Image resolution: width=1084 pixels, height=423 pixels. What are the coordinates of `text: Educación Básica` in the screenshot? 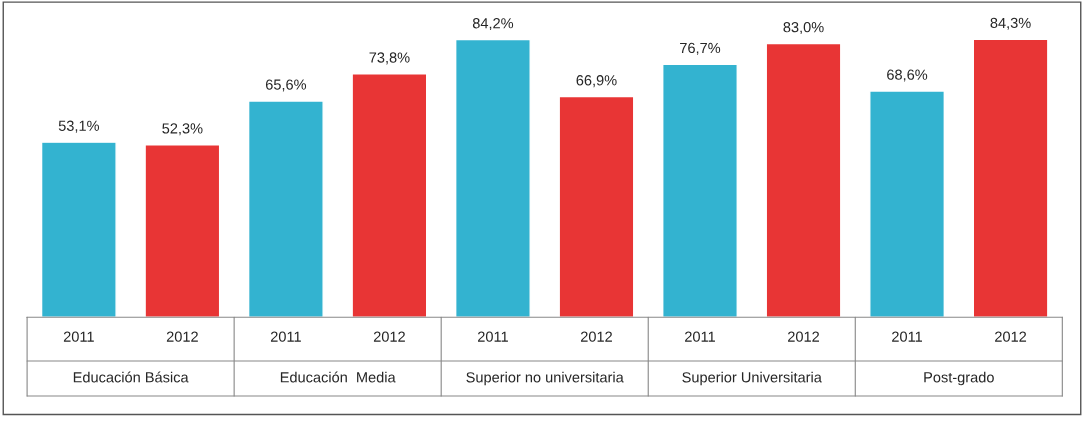 It's located at (131, 377).